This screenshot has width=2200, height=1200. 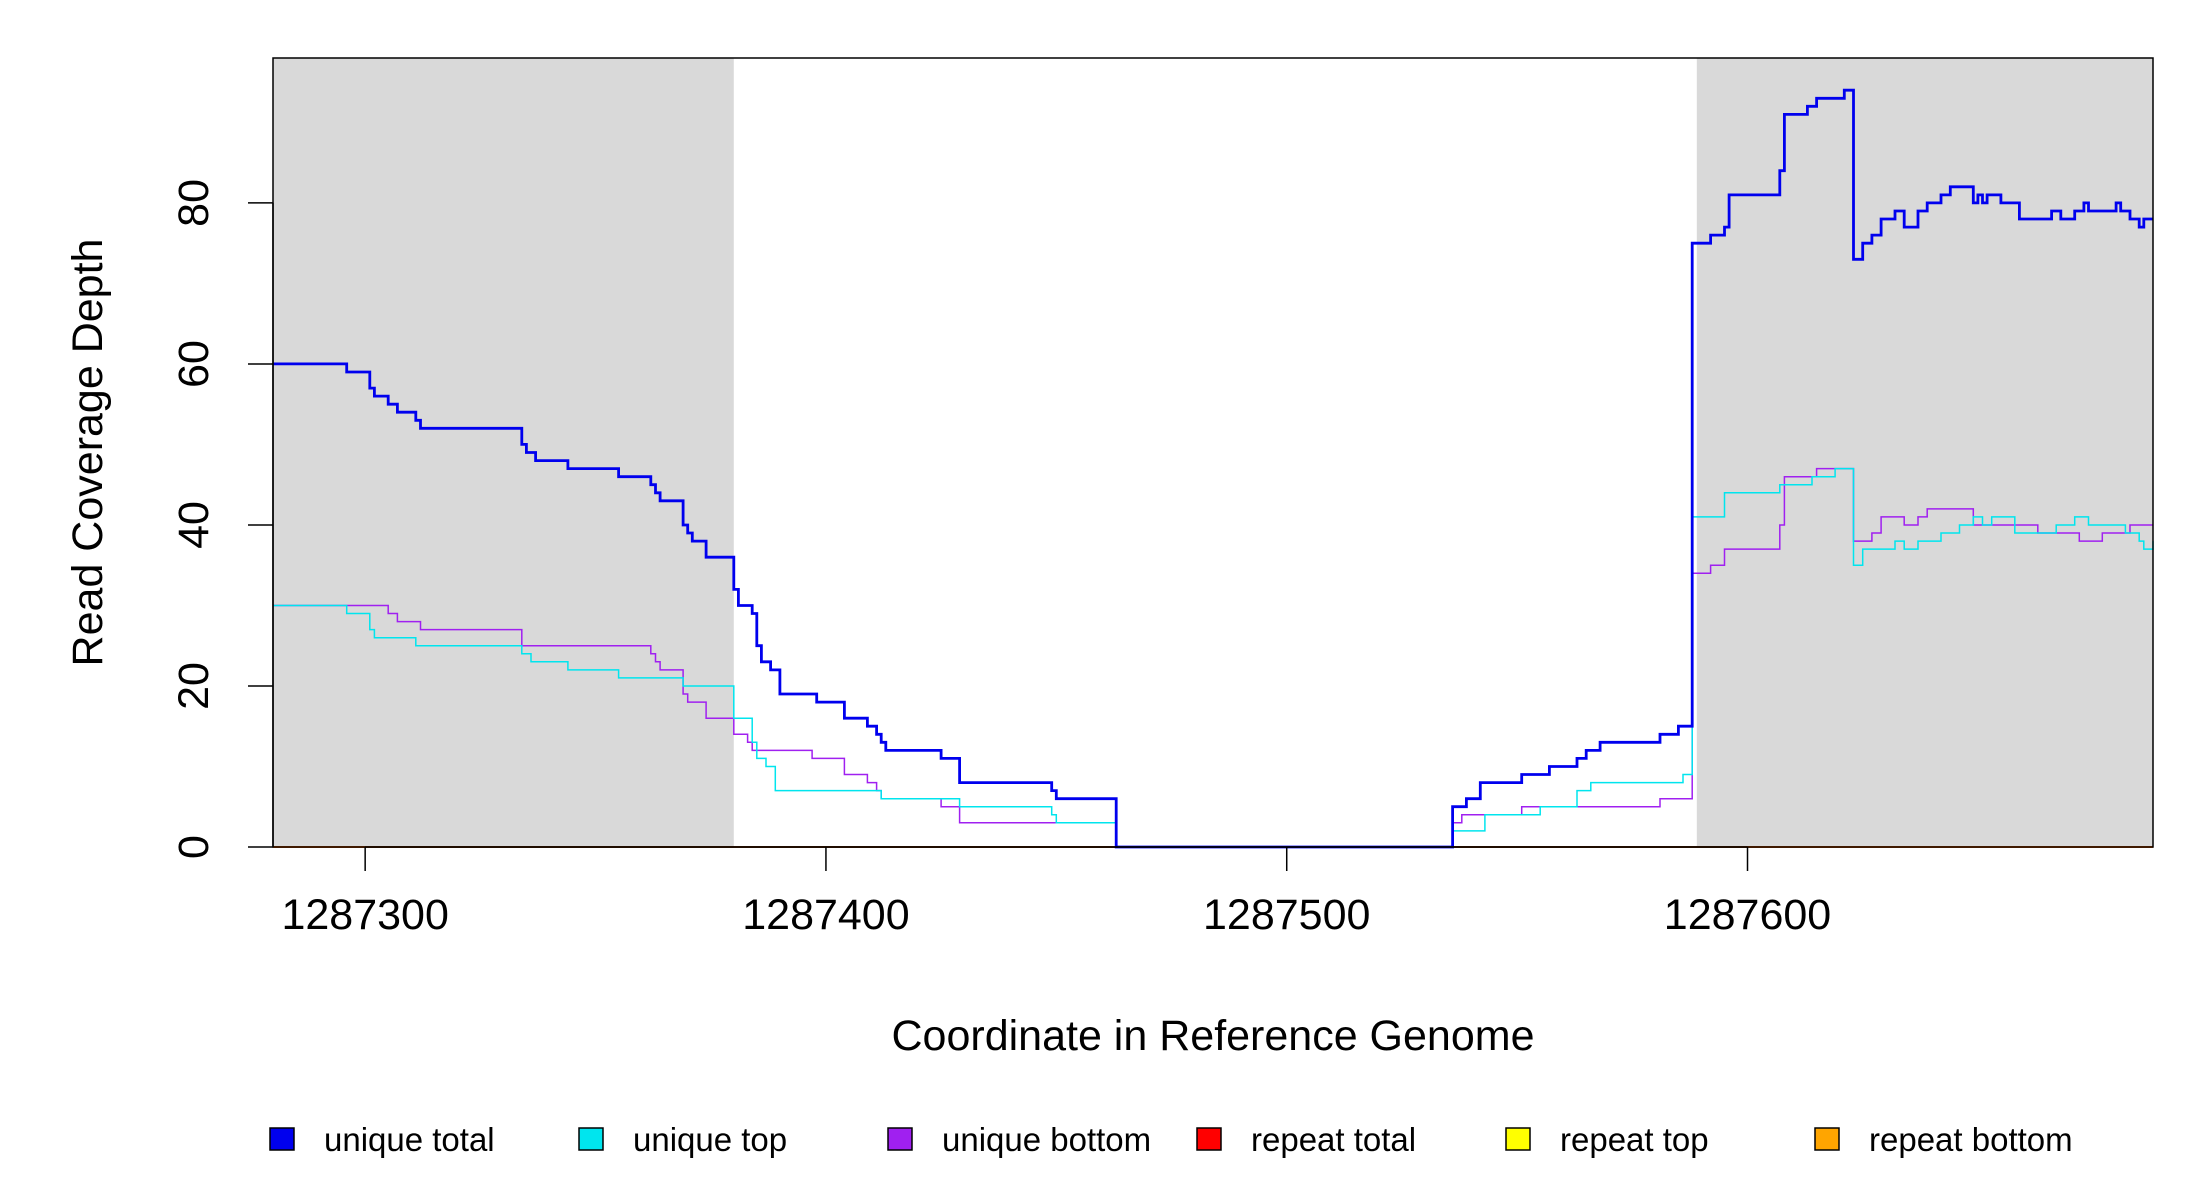 What do you see at coordinates (282, 1139) in the screenshot?
I see `legend-swatch-unique-total` at bounding box center [282, 1139].